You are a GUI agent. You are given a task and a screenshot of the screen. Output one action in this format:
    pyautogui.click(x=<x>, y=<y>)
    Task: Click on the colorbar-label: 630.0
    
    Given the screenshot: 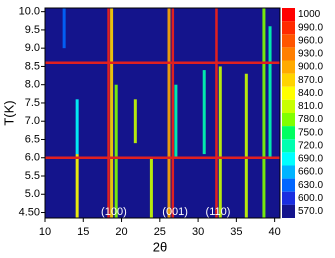 What is the action you would take?
    pyautogui.click(x=310, y=185)
    